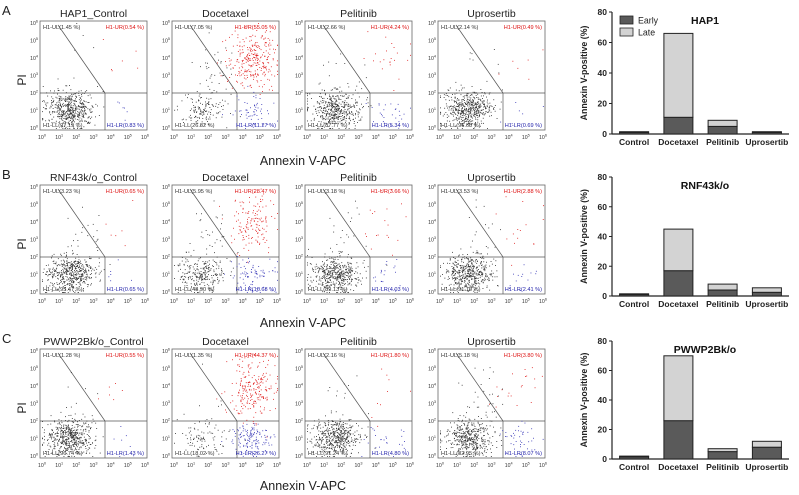 This screenshot has height=495, width=799. Describe the element at coordinates (62, 300) in the screenshot. I see `tick-exponent: 1` at that location.